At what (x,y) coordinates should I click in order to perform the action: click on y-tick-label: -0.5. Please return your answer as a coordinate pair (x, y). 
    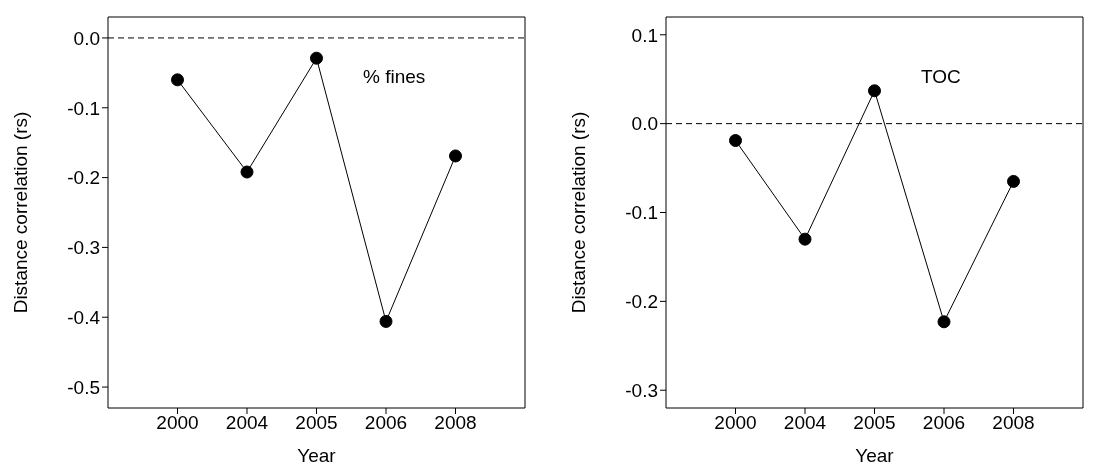
    Looking at the image, I should click on (83, 387).